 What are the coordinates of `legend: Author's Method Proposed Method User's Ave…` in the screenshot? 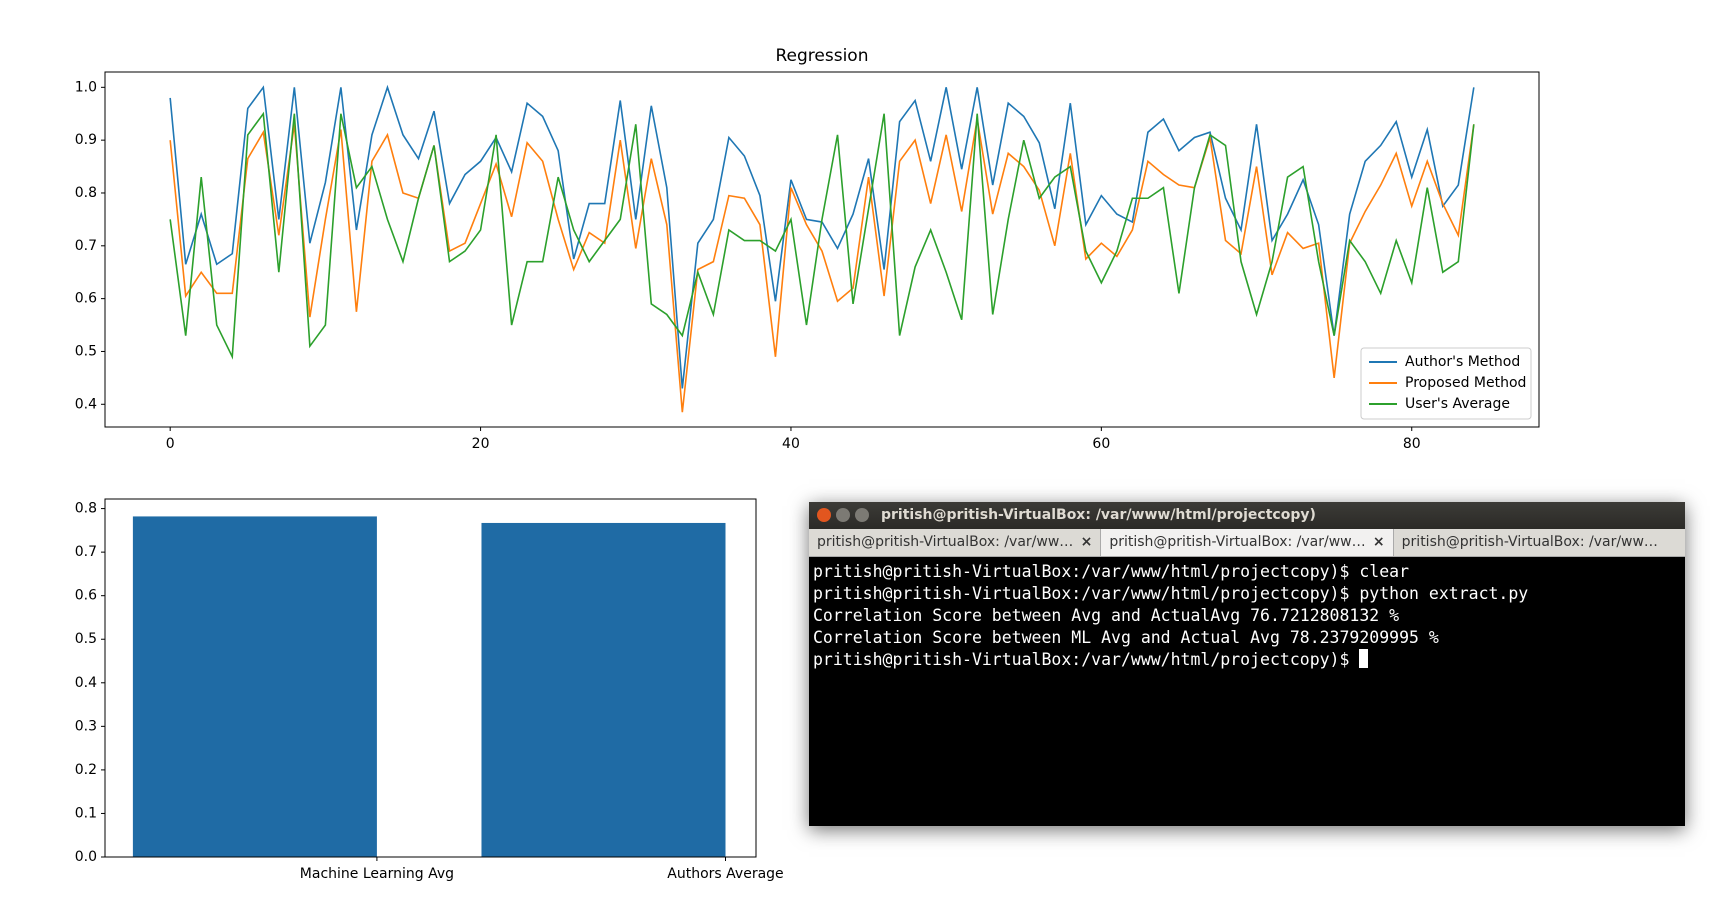 It's located at (1446, 383).